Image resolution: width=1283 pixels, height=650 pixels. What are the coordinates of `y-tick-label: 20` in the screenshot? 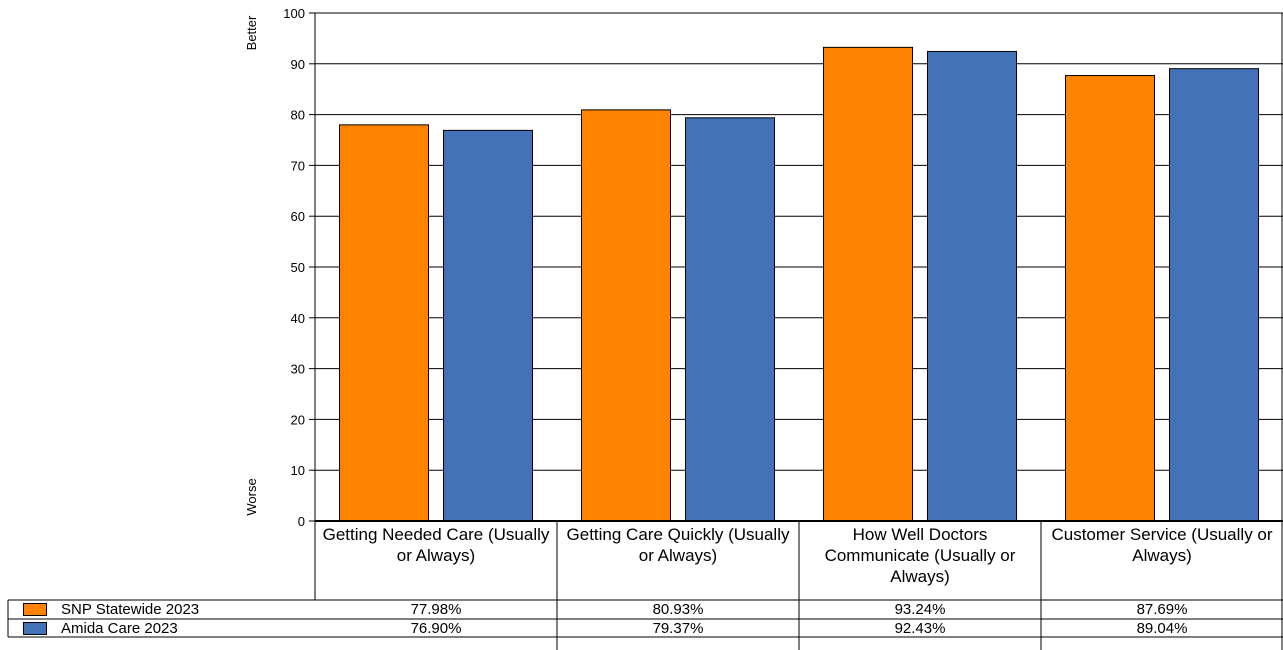 It's located at (298, 419).